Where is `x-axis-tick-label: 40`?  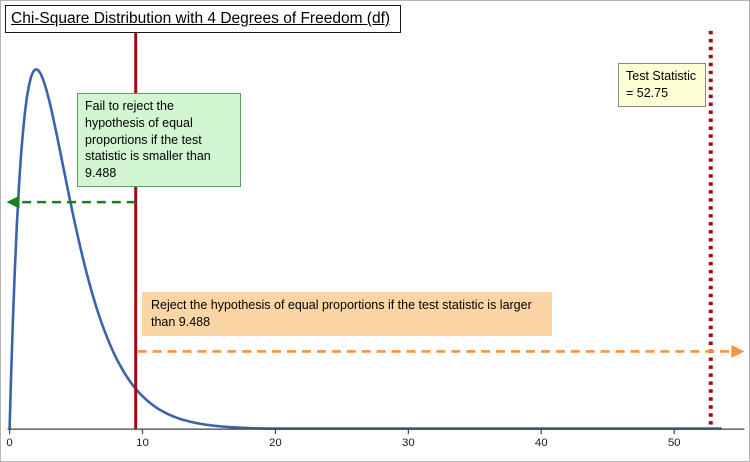
x-axis-tick-label: 40 is located at coordinates (541, 443).